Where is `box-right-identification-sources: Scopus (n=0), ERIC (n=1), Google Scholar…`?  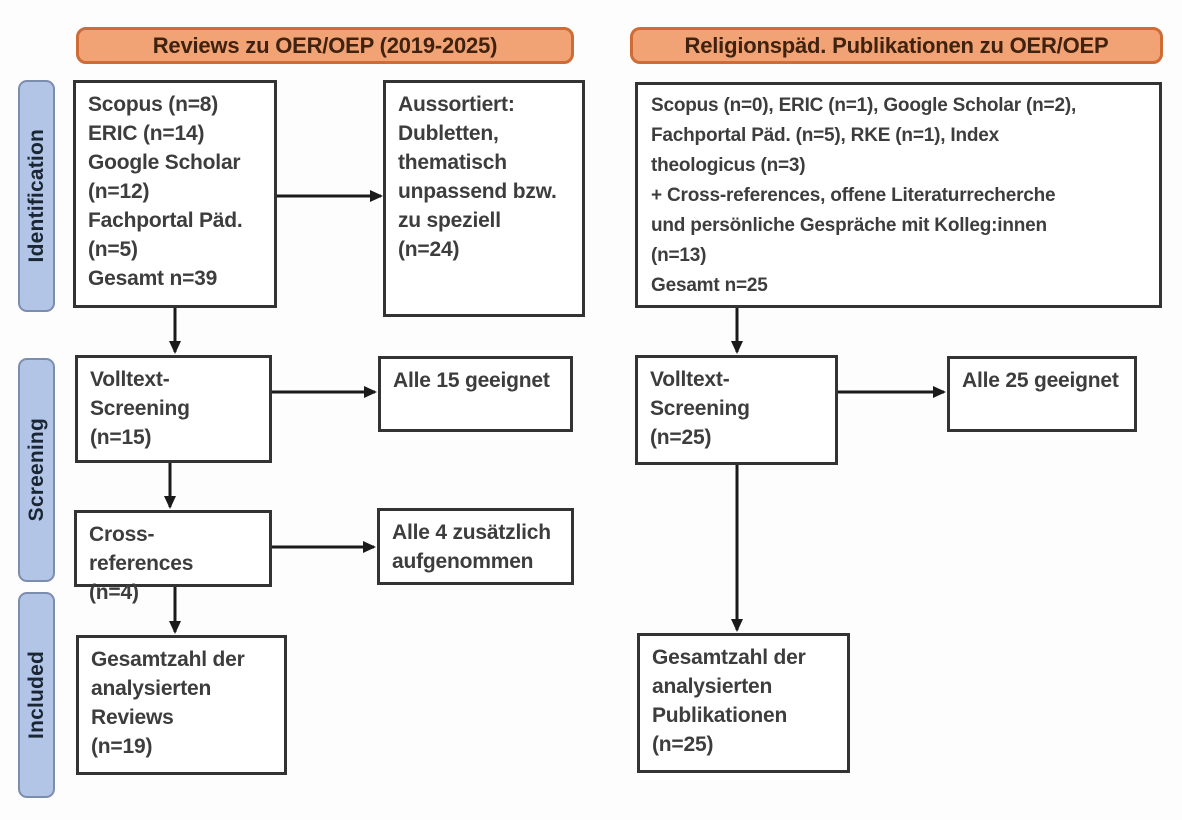
box-right-identification-sources: Scopus (n=0), ERIC (n=1), Google Scholar… is located at coordinates (898, 195).